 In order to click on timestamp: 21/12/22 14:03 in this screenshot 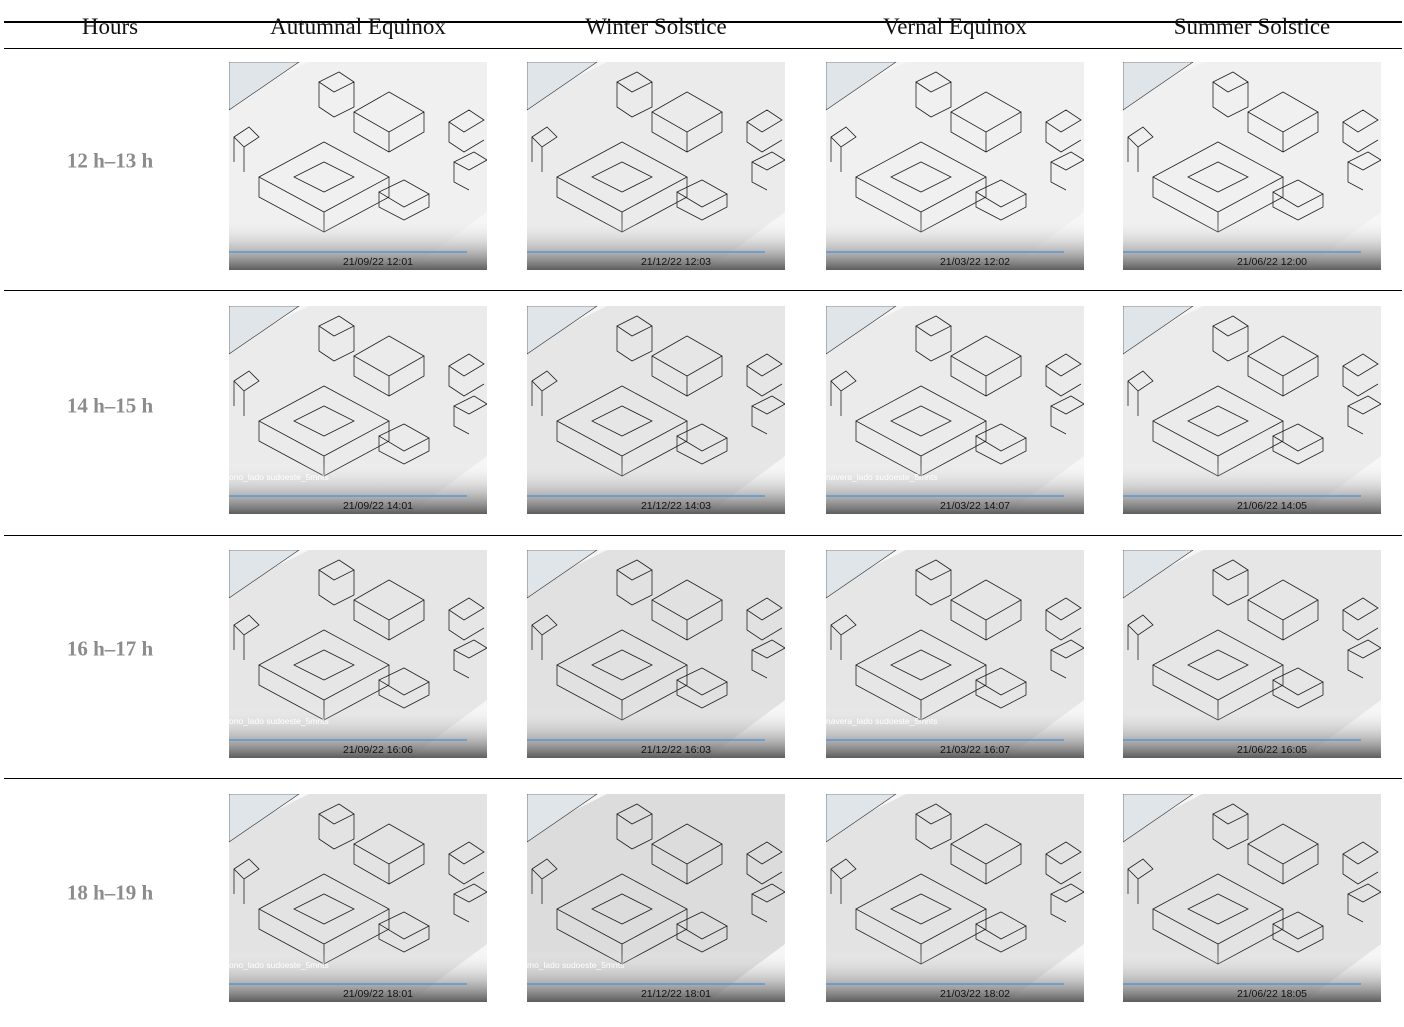, I will do `click(676, 506)`.